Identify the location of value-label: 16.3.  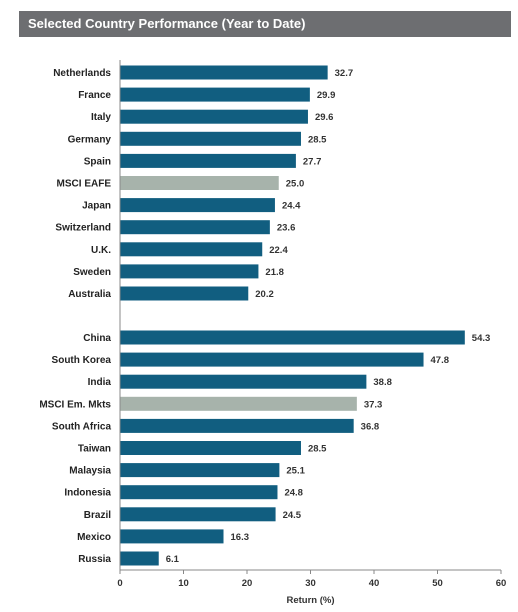
(240, 537).